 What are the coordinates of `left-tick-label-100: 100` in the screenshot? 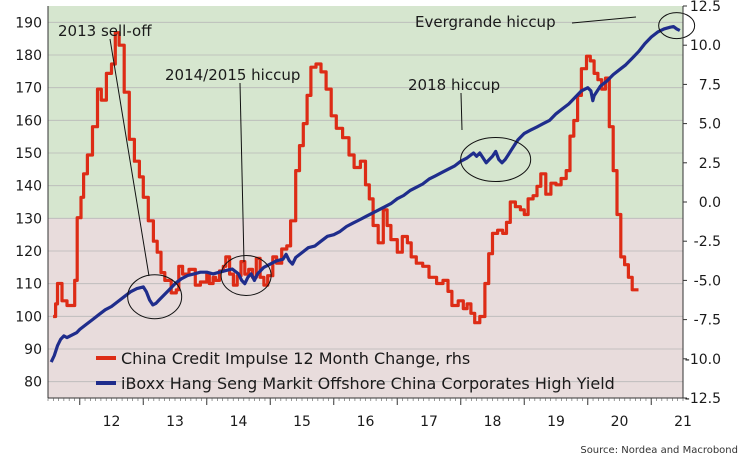 It's located at (28, 317).